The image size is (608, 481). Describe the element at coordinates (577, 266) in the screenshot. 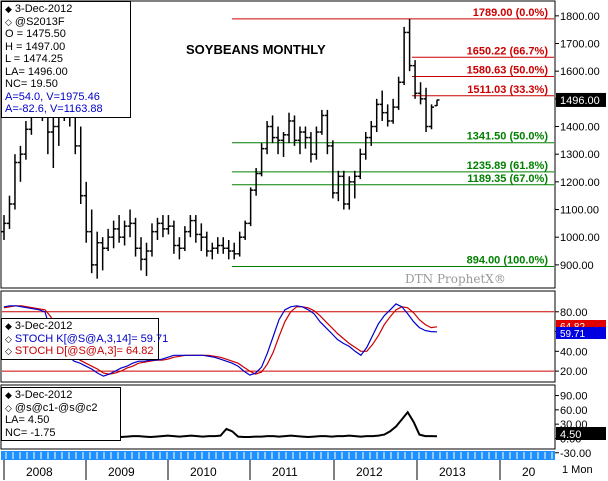

I see `y-tick-label: 900.00` at that location.